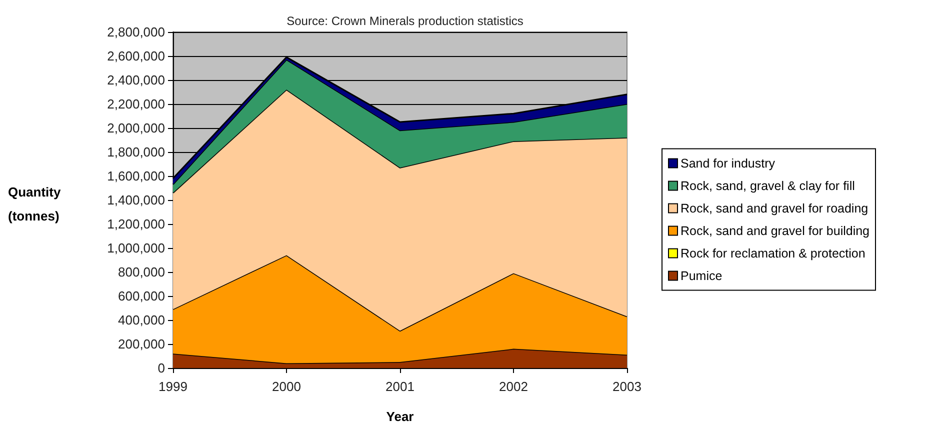  What do you see at coordinates (405, 21) in the screenshot?
I see `source-note: Source: Crown Minerals production statistics` at bounding box center [405, 21].